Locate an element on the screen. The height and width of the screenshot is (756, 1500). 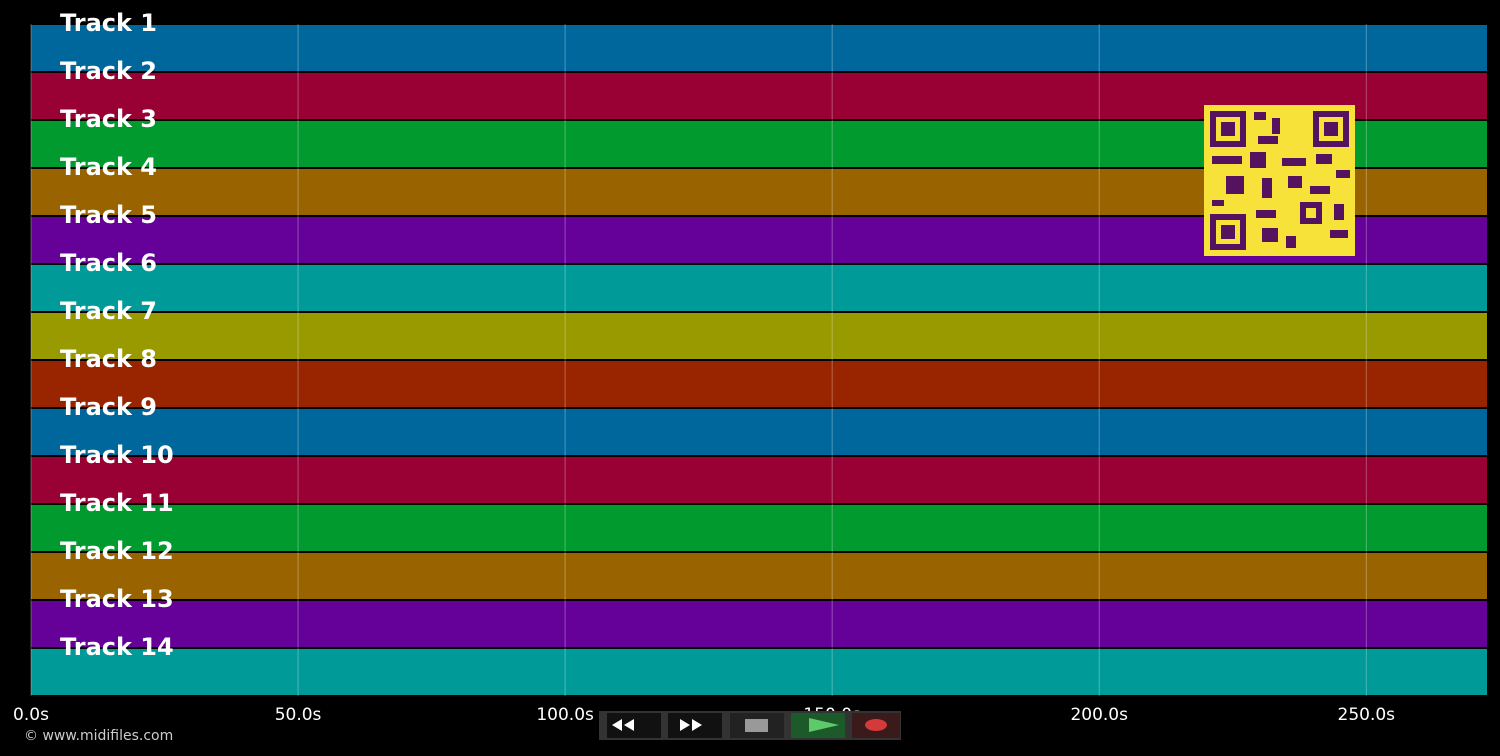
tick-label: 100.0s is located at coordinates (565, 715).